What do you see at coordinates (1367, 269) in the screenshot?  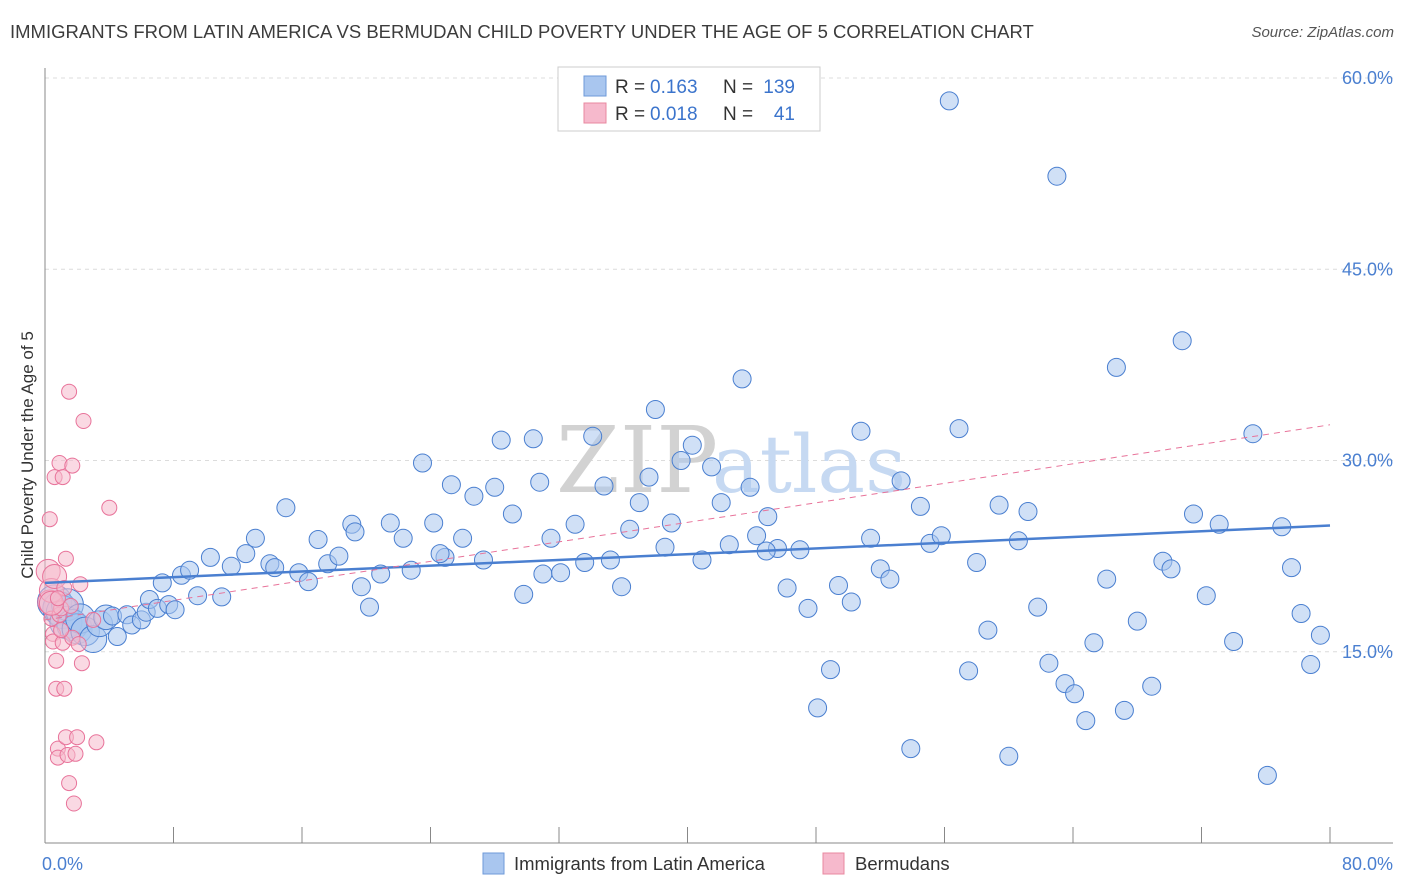 I see `y-tick-label: 45.0%` at bounding box center [1367, 269].